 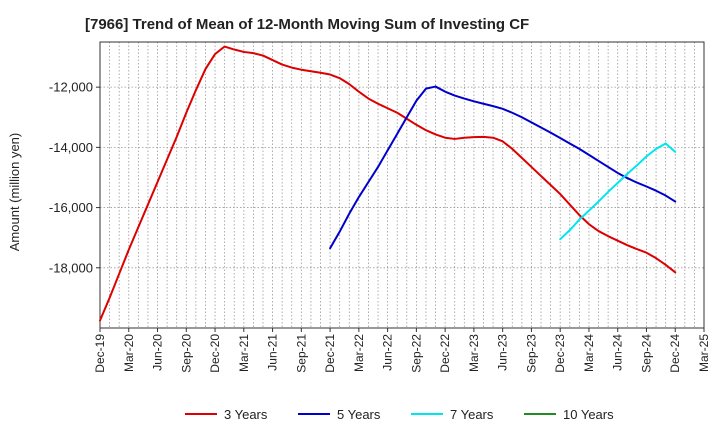 What do you see at coordinates (301, 353) in the screenshot?
I see `x-tick-label: Sep-21` at bounding box center [301, 353].